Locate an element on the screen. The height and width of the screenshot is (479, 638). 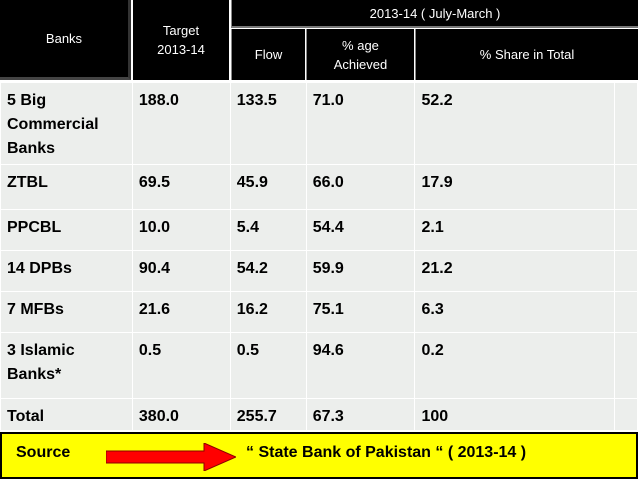
bank-name-line: ZTBL is located at coordinates (27, 182).